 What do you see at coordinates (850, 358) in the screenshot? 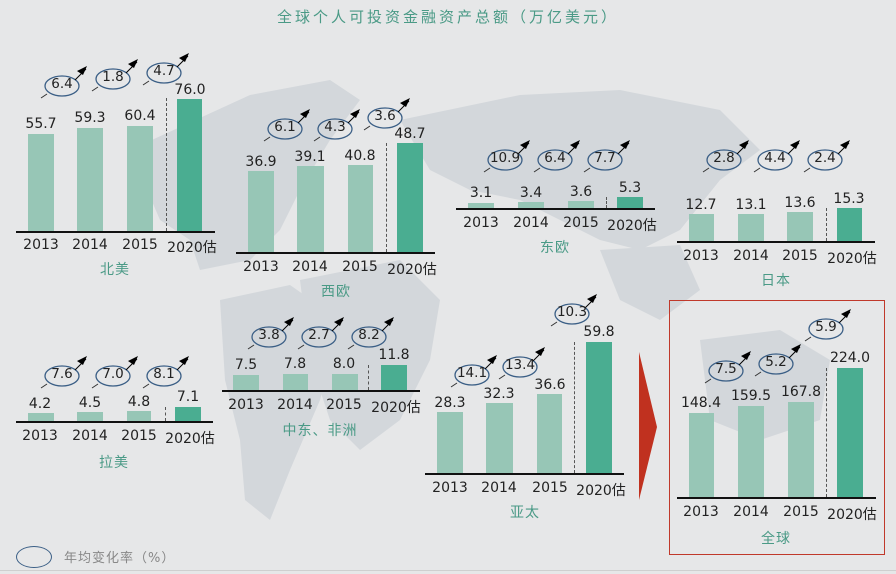
I see `value-label: 224.0` at bounding box center [850, 358].